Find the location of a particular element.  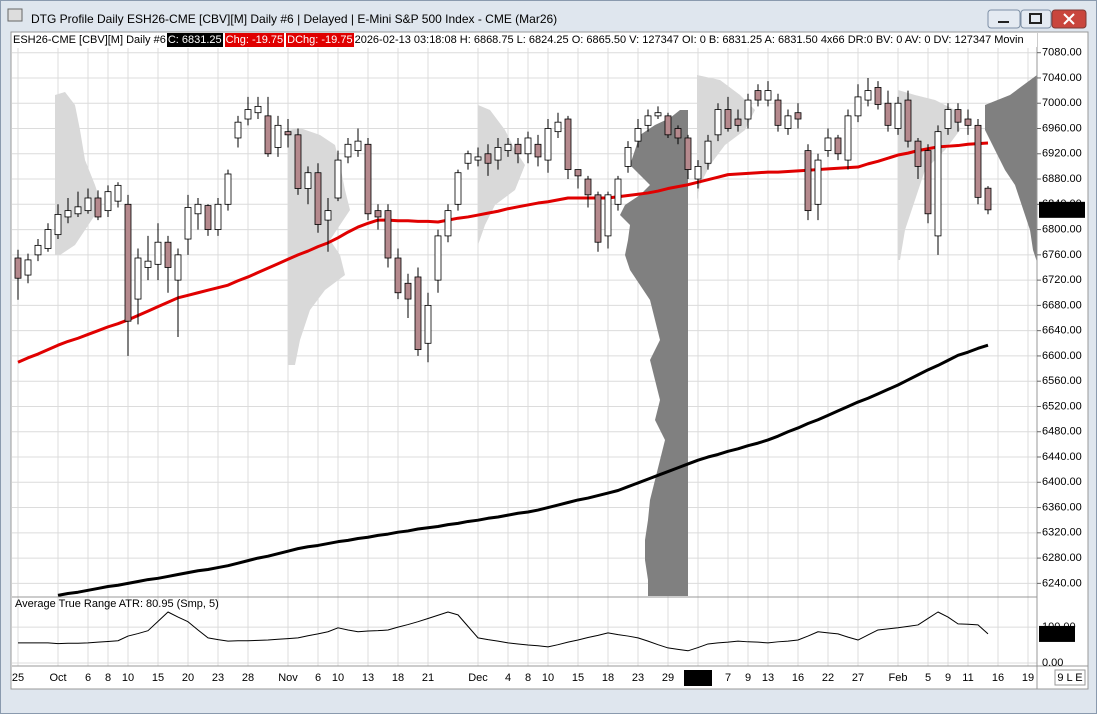

y-tick-label: 6400.00 is located at coordinates (1062, 482).